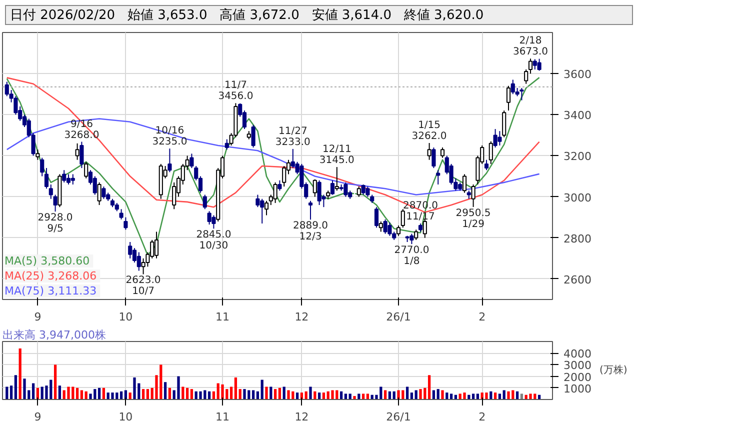 The width and height of the screenshot is (750, 422). I want to click on annotation: 2/18 3673.0, so click(530, 47).